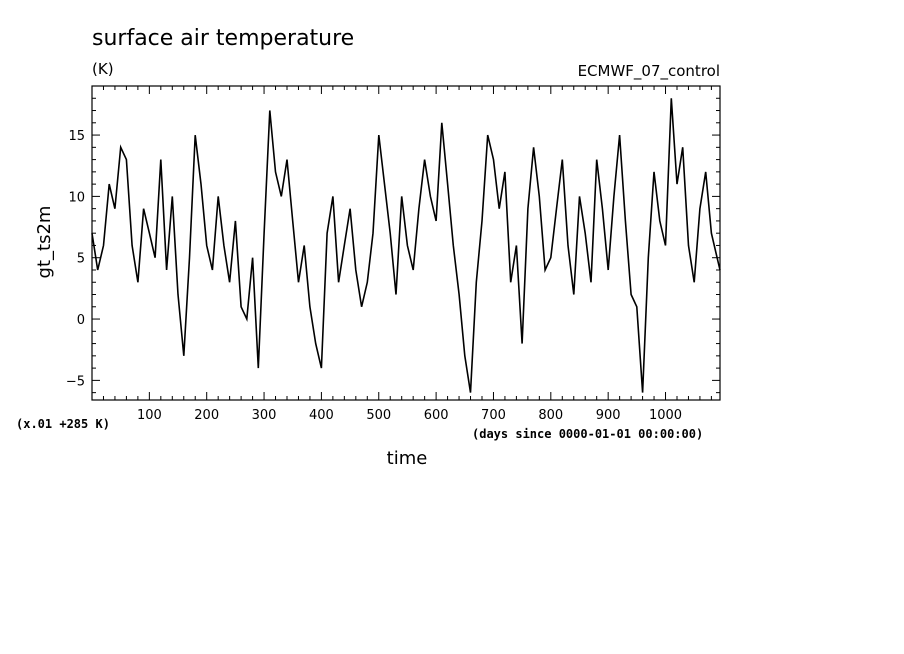 The height and width of the screenshot is (654, 904). What do you see at coordinates (223, 38) in the screenshot?
I see `chart-title: surface air temperature` at bounding box center [223, 38].